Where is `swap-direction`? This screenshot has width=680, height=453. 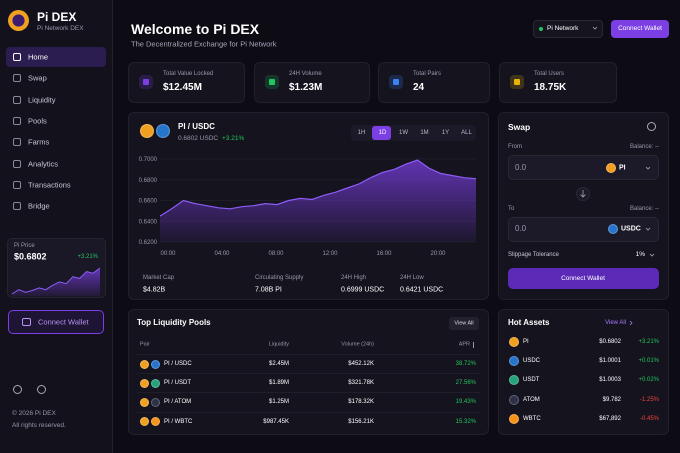
swap-direction is located at coordinates (583, 194).